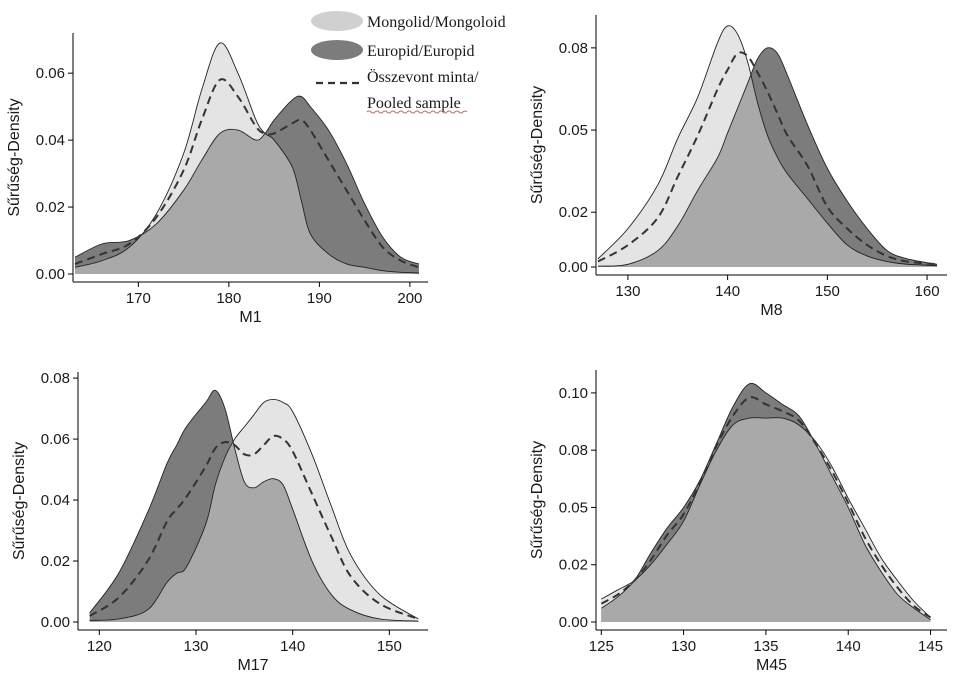  What do you see at coordinates (421, 51) in the screenshot?
I see `legend-label-europid: Europid/Europid` at bounding box center [421, 51].